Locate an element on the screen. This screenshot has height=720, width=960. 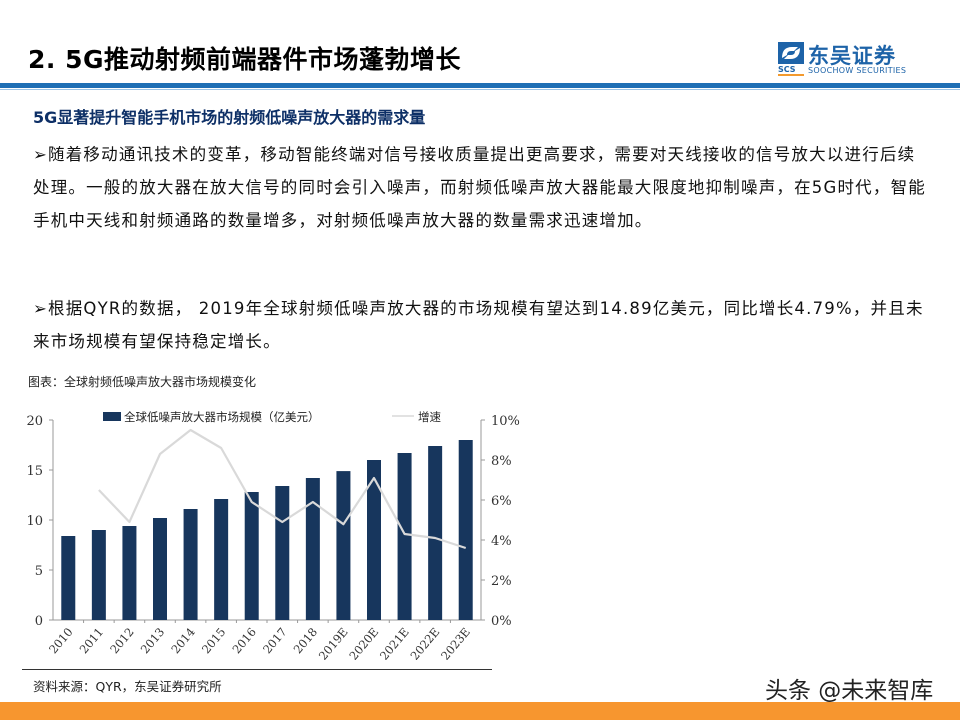
logo-chinese-name: 东吴证券 is located at coordinates (852, 56).